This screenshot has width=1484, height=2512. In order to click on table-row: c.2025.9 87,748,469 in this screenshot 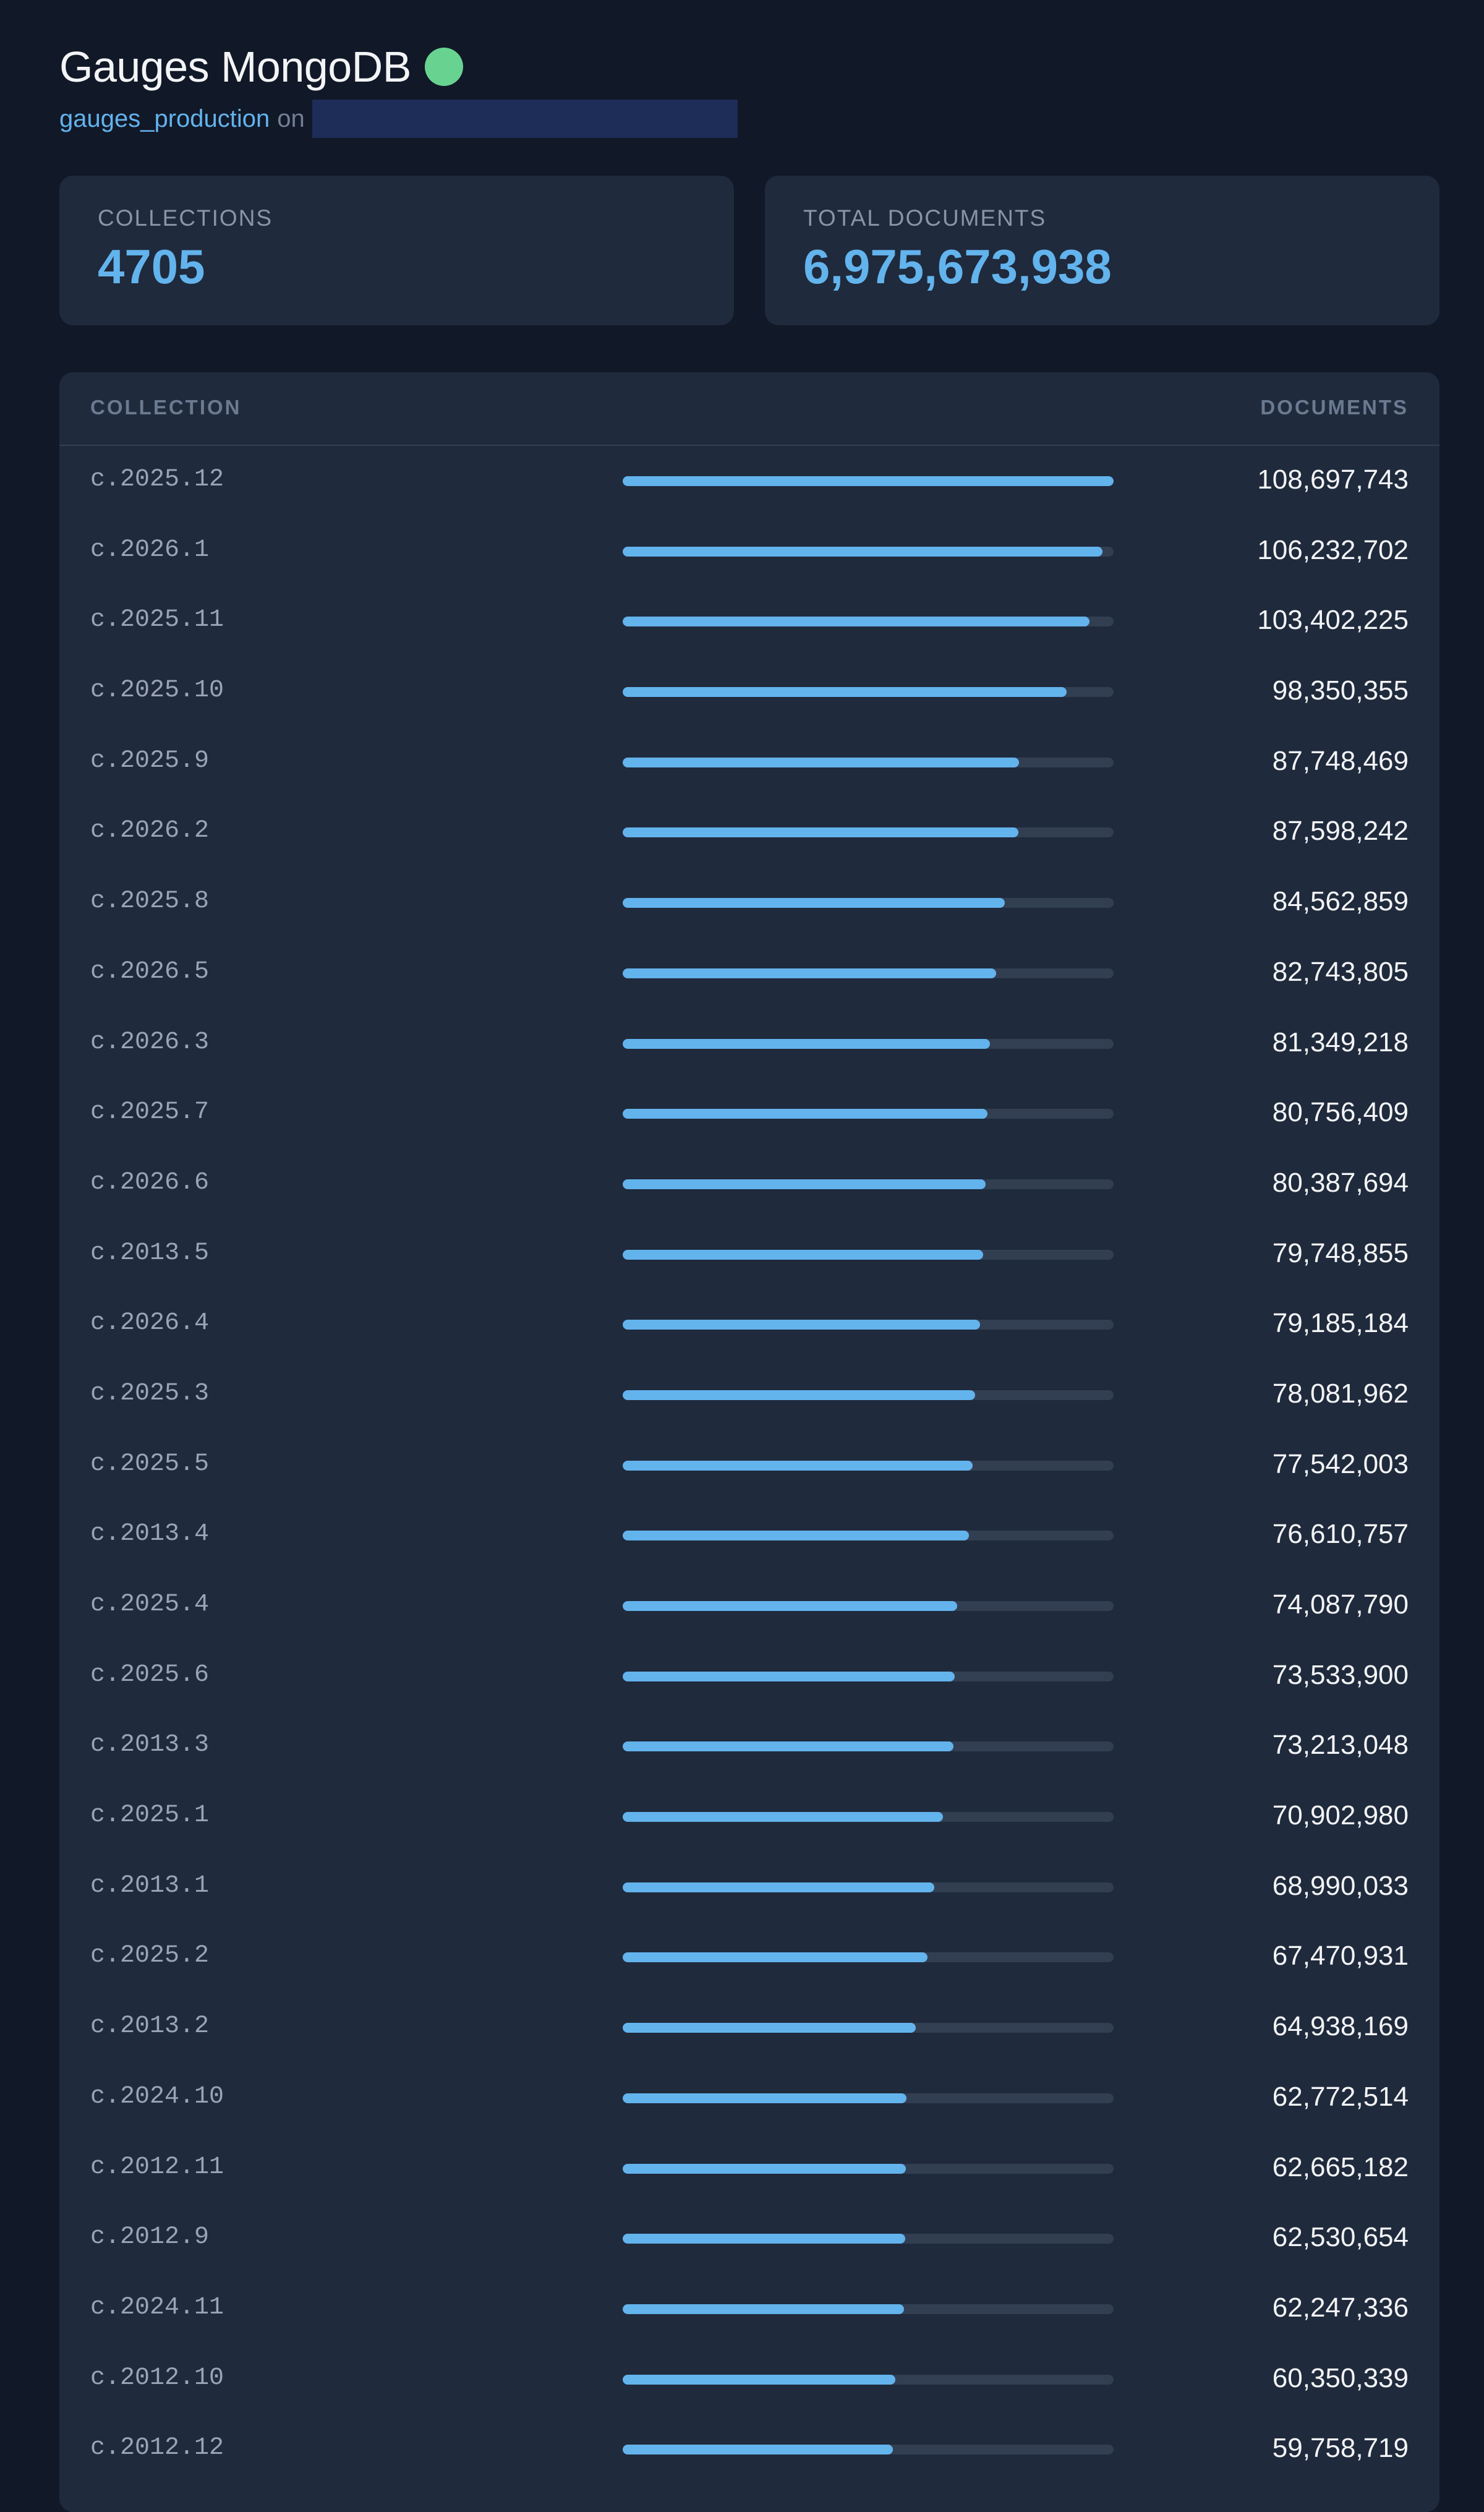, I will do `click(749, 762)`.